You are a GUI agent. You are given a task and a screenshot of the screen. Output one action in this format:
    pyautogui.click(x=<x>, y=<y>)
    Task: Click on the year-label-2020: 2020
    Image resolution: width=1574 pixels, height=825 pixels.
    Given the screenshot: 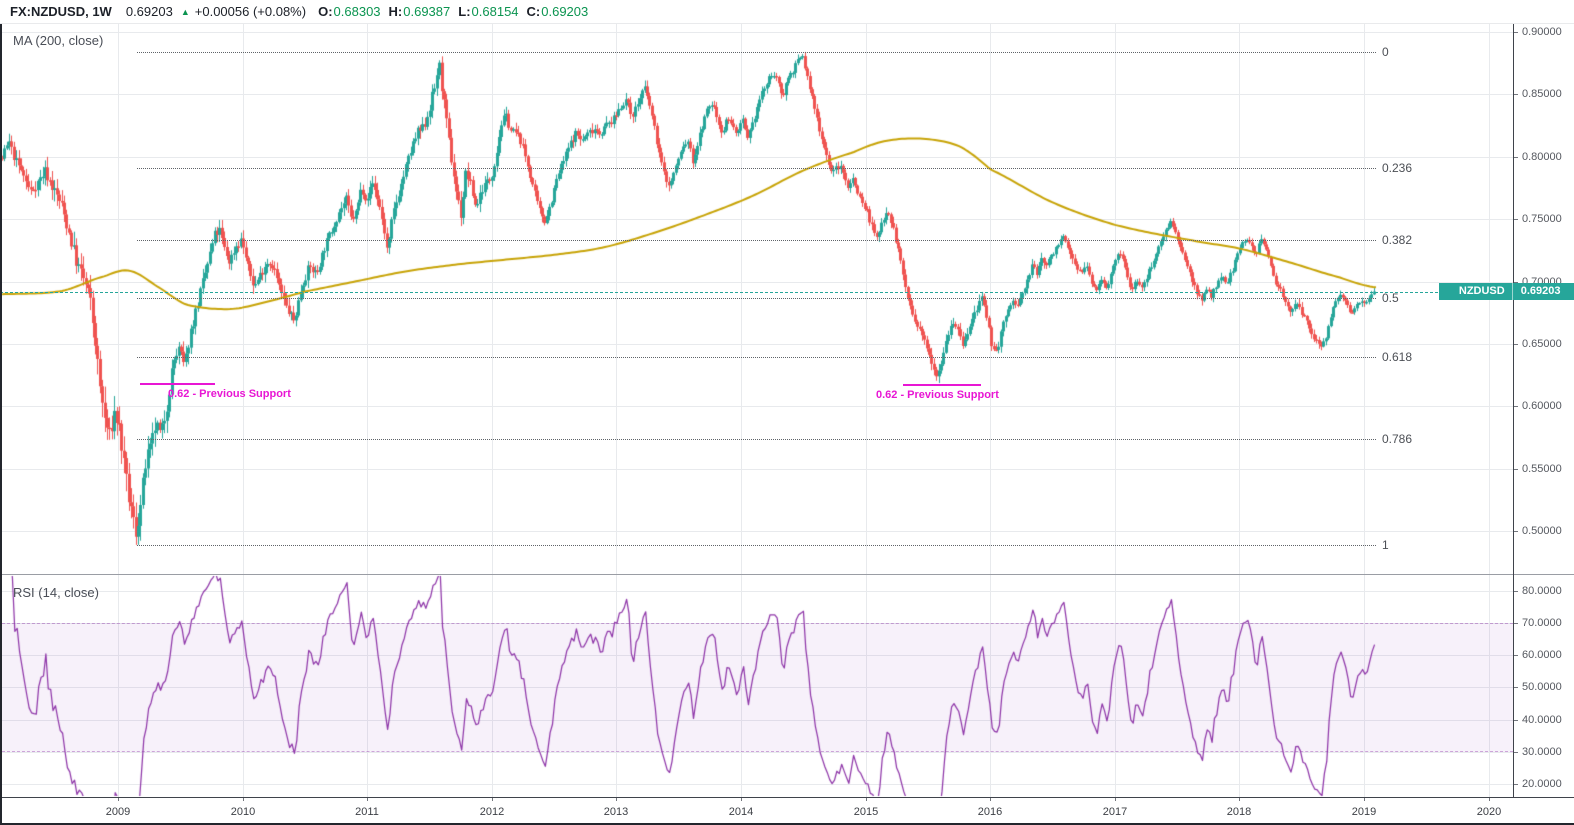 What is the action you would take?
    pyautogui.click(x=1489, y=812)
    